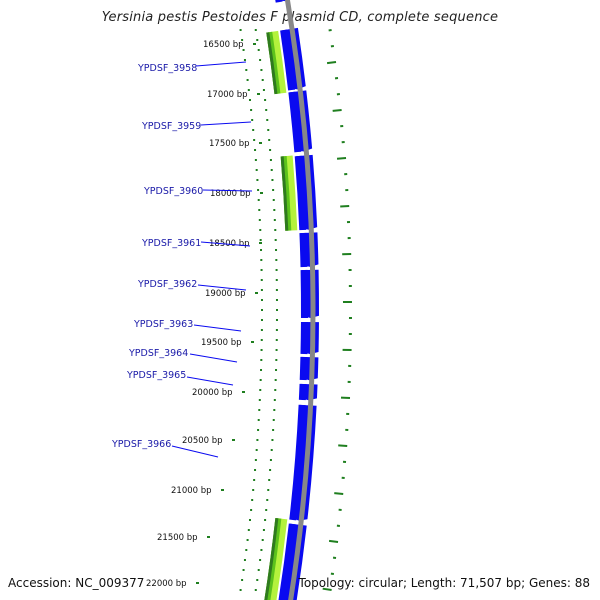 The image size is (600, 600). What do you see at coordinates (281, 315) in the screenshot?
I see `gc-skew-track` at bounding box center [281, 315].